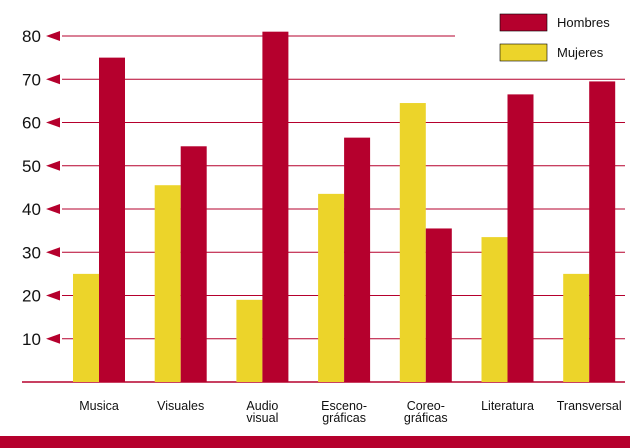 The height and width of the screenshot is (448, 630). I want to click on x-tick-label: Literatura, so click(507, 406).